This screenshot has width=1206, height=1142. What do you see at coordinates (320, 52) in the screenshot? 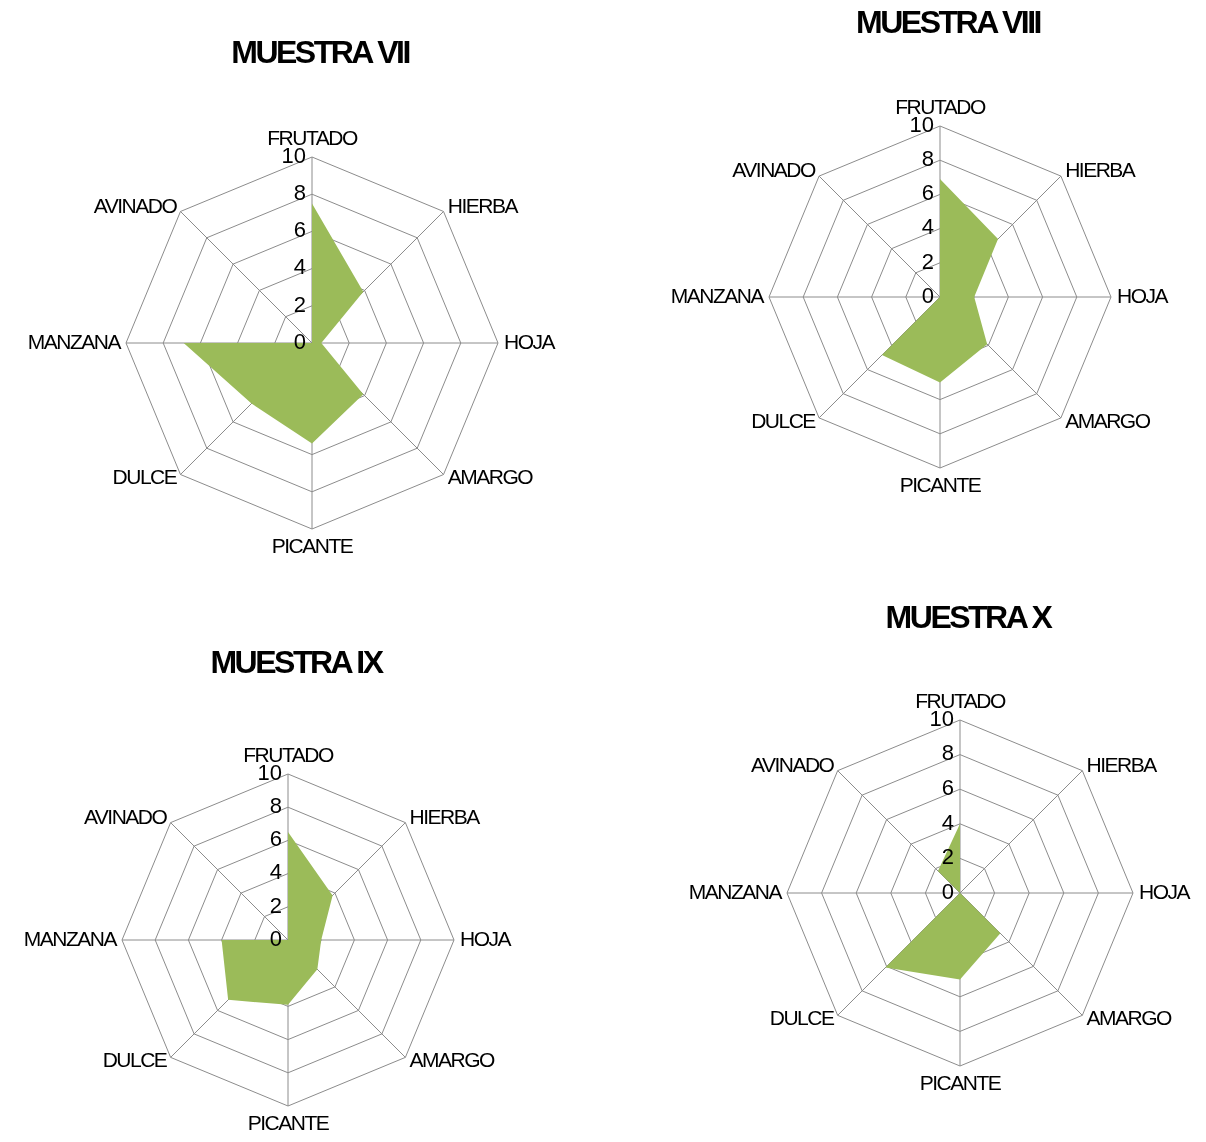
I see `chart-title: MUESTRA VII` at bounding box center [320, 52].